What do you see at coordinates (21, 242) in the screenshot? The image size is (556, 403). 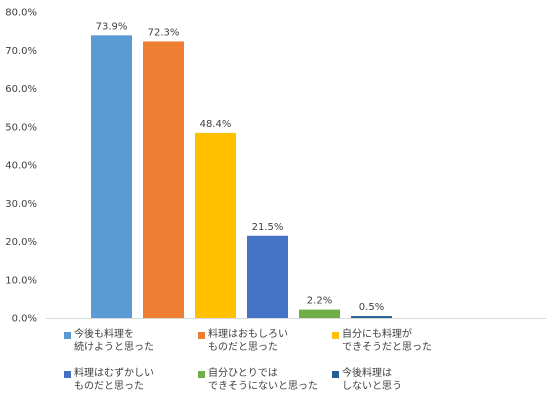 I see `y-tick-label: 20.0%` at bounding box center [21, 242].